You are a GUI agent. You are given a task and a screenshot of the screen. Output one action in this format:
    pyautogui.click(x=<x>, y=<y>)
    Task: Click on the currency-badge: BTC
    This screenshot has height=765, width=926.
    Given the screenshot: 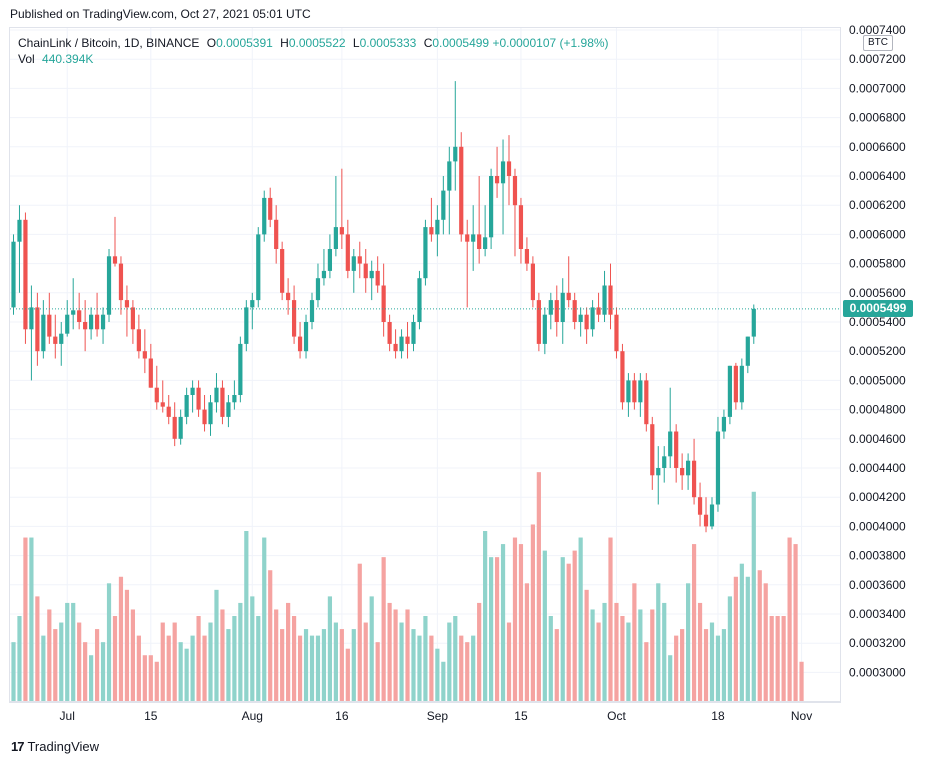 What is the action you would take?
    pyautogui.click(x=878, y=43)
    